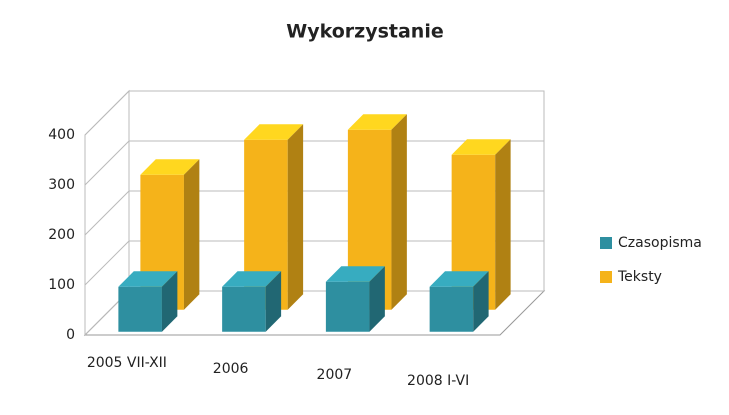 The image size is (729, 415). What do you see at coordinates (70, 335) in the screenshot?
I see `y-tick-label: 0` at bounding box center [70, 335].